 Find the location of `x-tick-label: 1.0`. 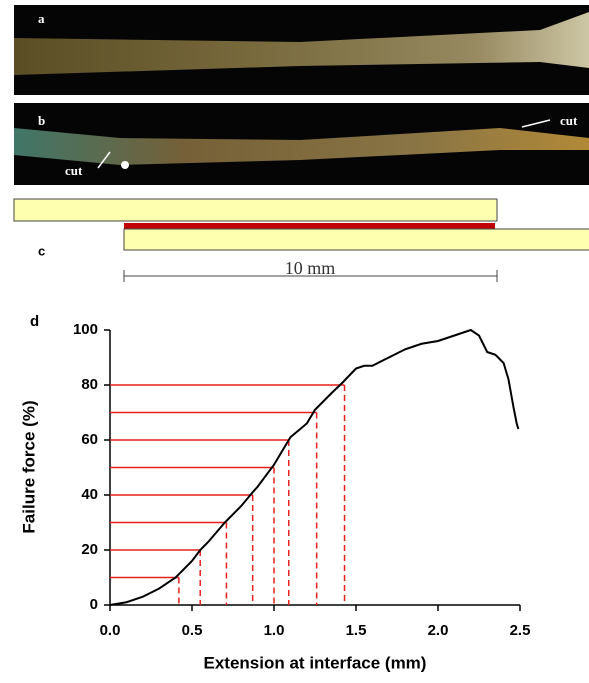

x-tick-label: 1.0 is located at coordinates (274, 630).